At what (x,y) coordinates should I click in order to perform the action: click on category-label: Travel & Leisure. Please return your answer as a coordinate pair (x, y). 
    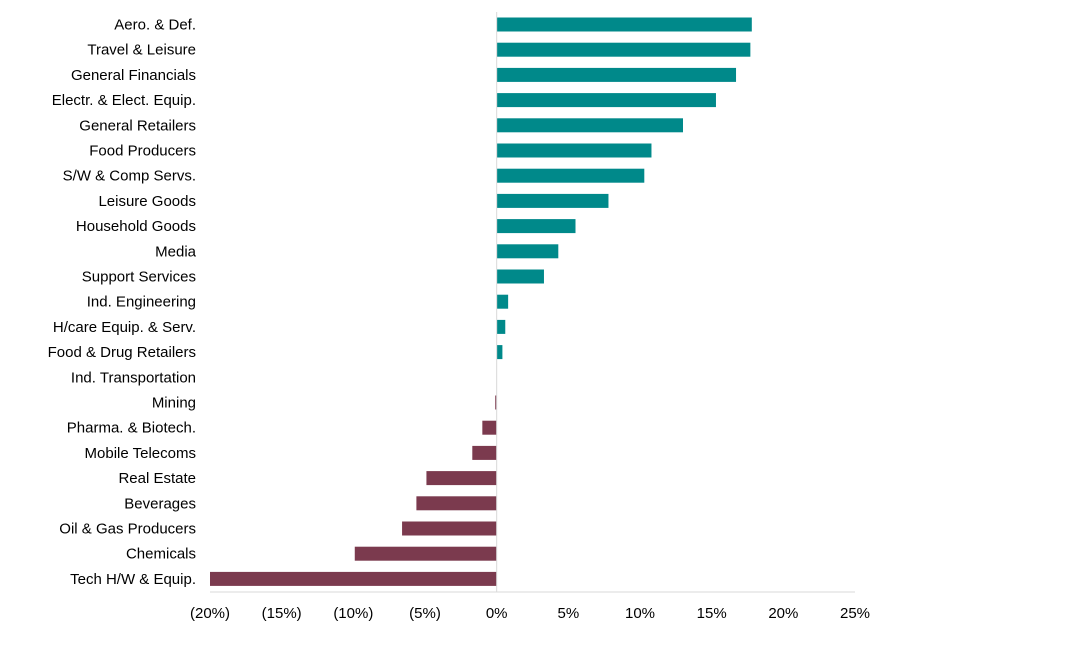
    Looking at the image, I should click on (141, 50).